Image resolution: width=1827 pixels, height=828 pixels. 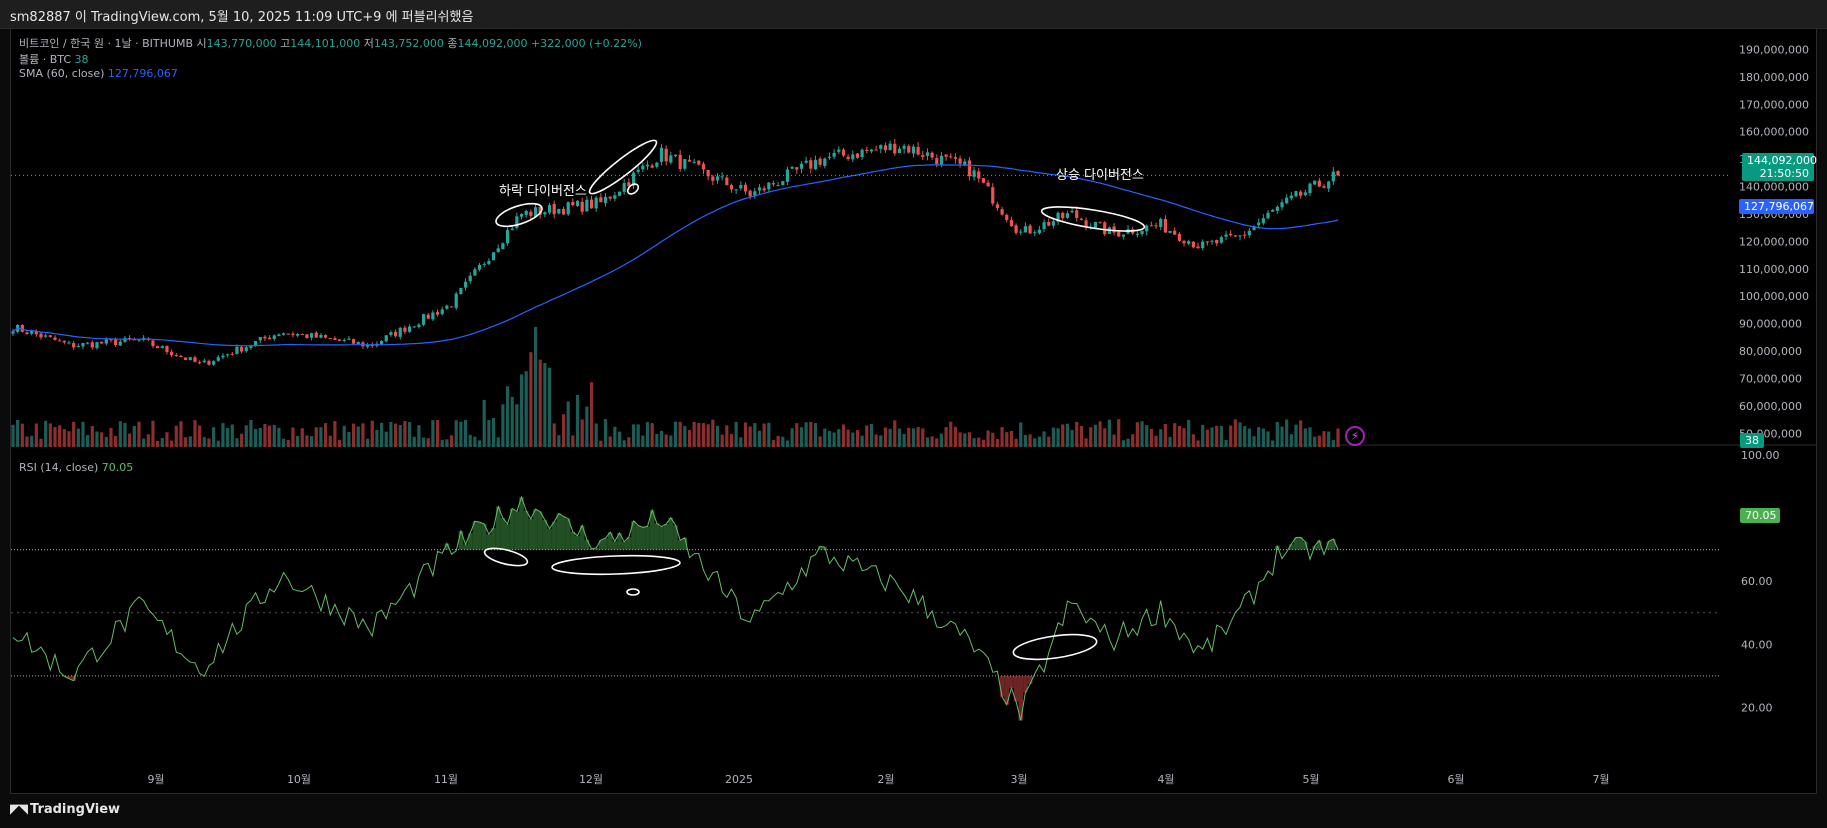 I want to click on time-axis-tick: 6월, so click(x=1455, y=779).